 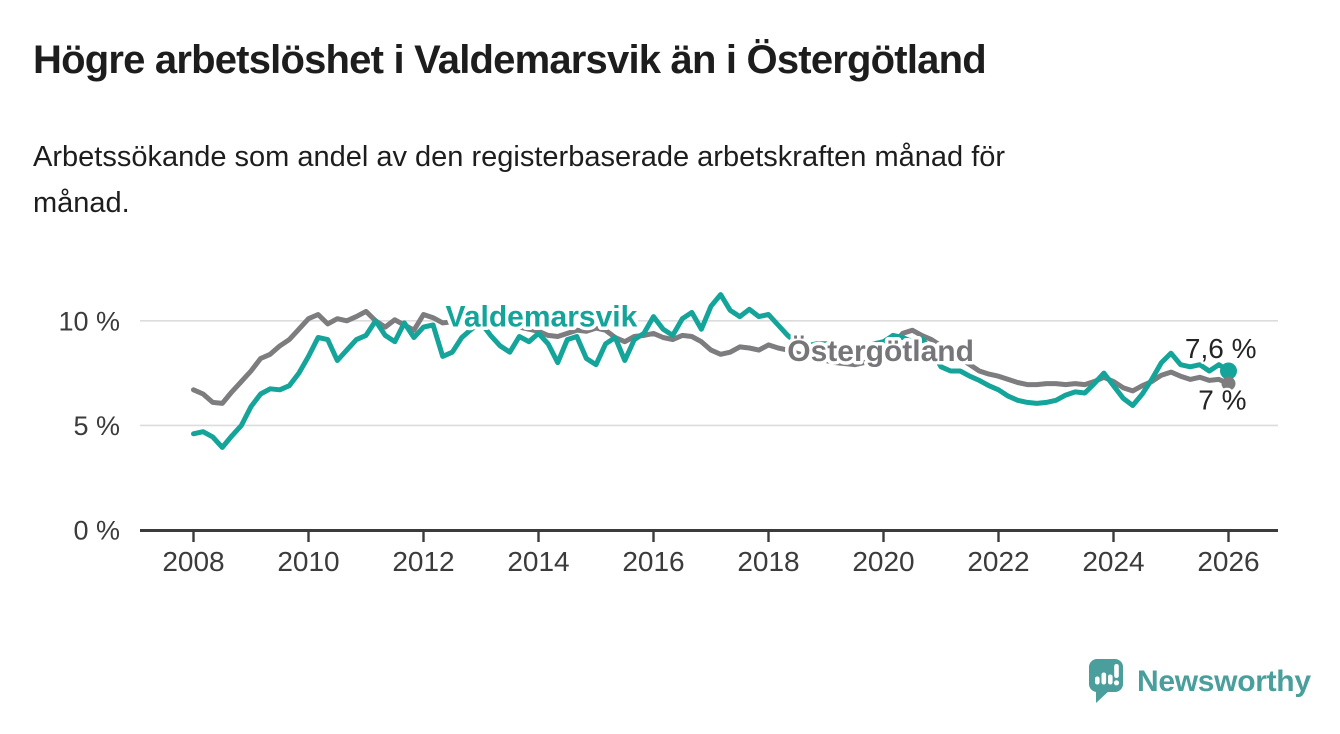 I want to click on y-tick-label: 10 %, so click(x=89, y=321).